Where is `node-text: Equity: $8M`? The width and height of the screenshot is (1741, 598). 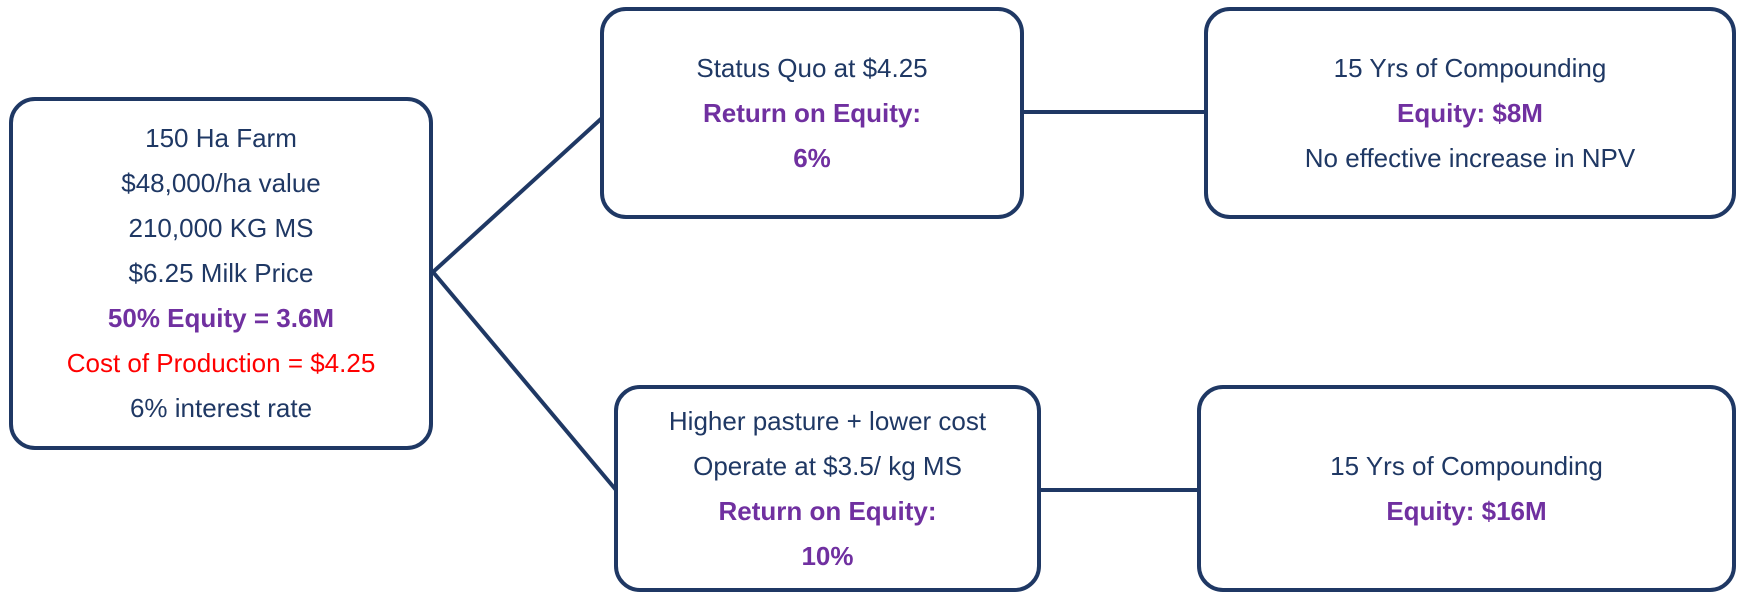 node-text: Equity: $8M is located at coordinates (1470, 112).